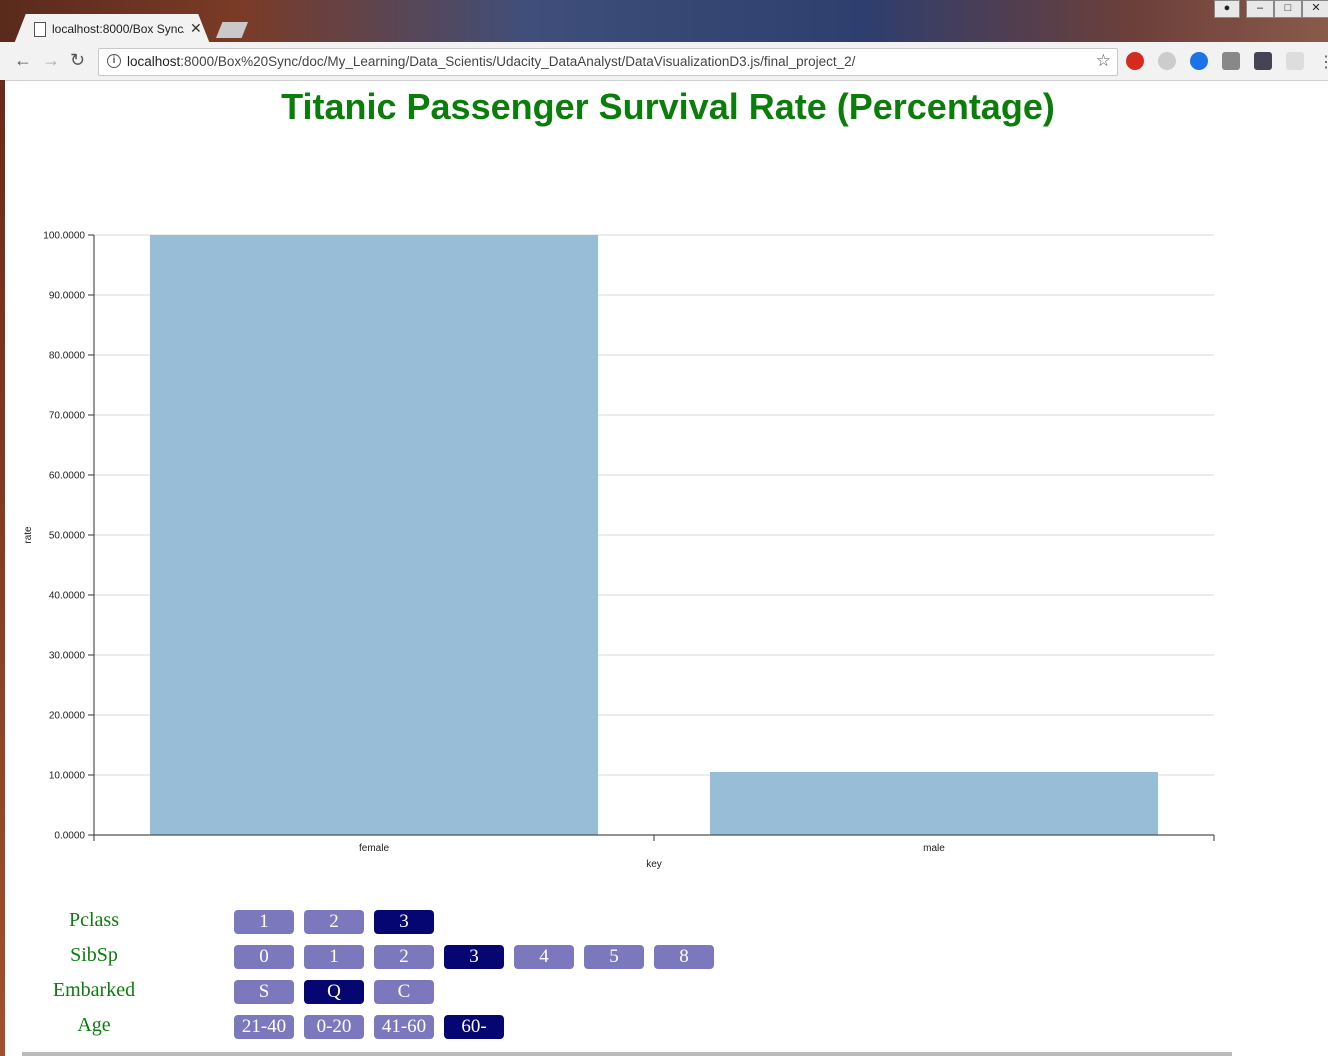 The height and width of the screenshot is (1056, 1328). What do you see at coordinates (654, 844) in the screenshot?
I see `x-axis: female male` at bounding box center [654, 844].